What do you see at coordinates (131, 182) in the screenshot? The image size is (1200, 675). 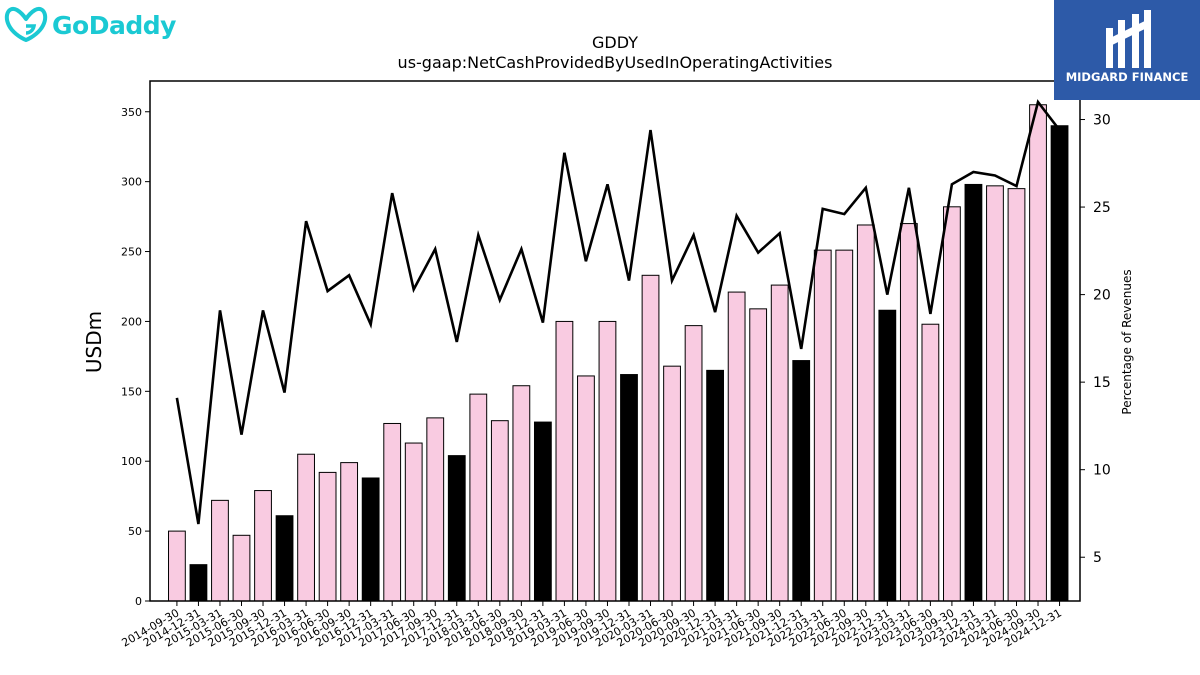 I see `y-tick-label: 300` at bounding box center [131, 182].